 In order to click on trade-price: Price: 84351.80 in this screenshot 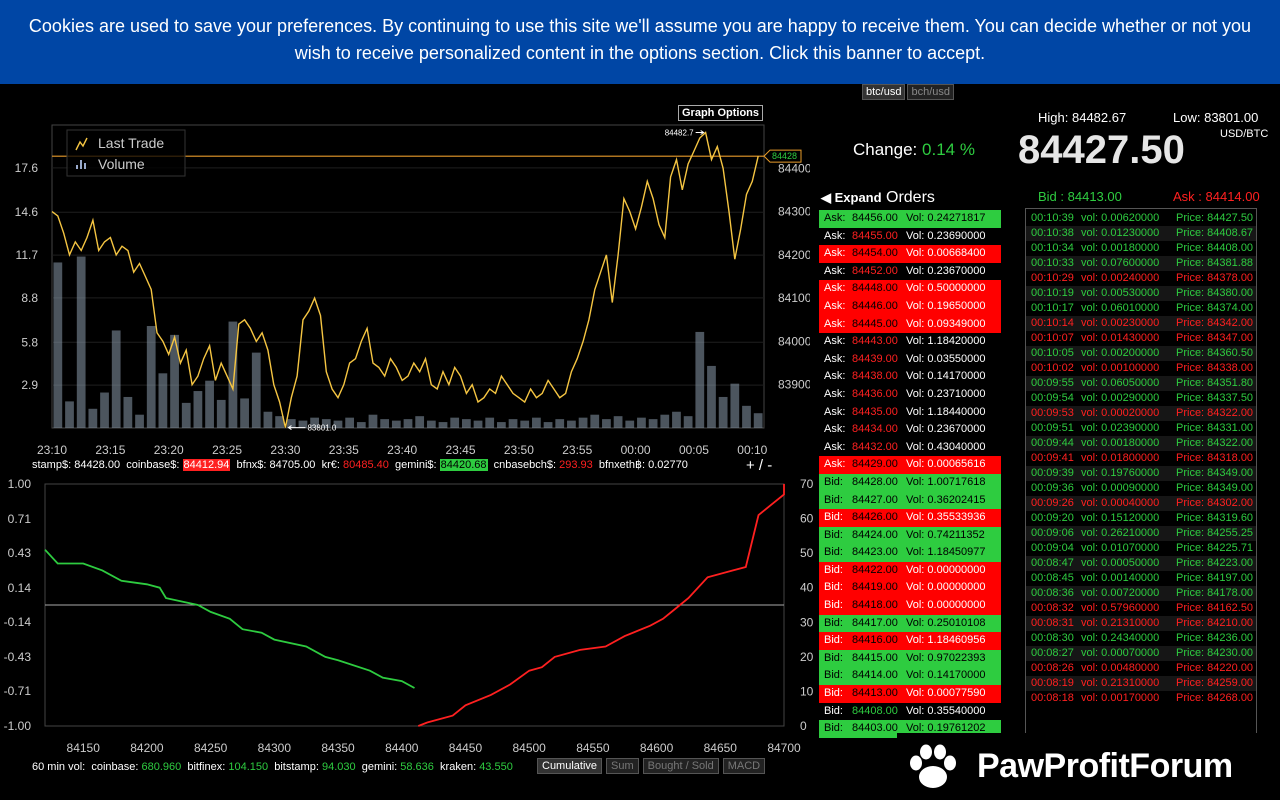, I will do `click(1215, 383)`.